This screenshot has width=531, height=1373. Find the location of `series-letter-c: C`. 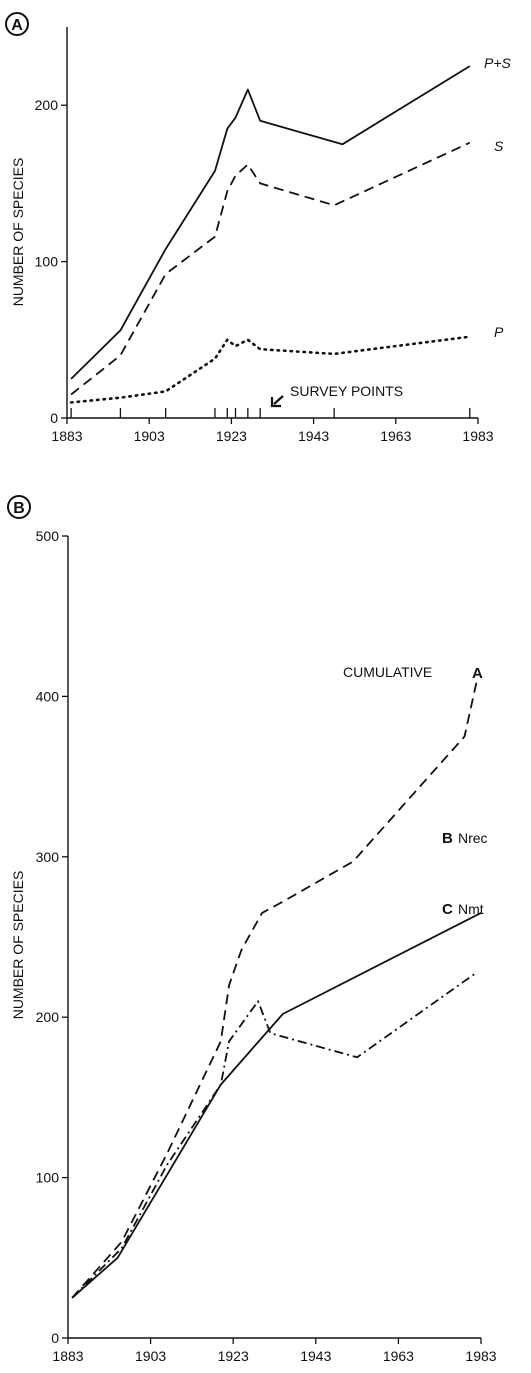

series-letter-c: C is located at coordinates (447, 909).